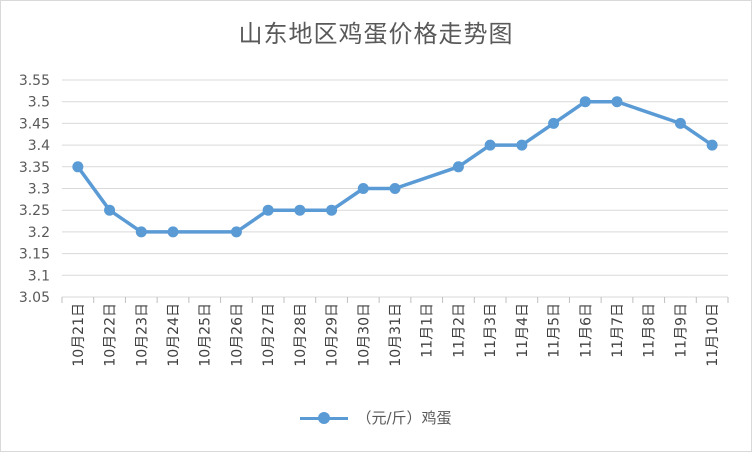 This screenshot has height=452, width=752. I want to click on x-tick-label: 11月2日, so click(459, 330).